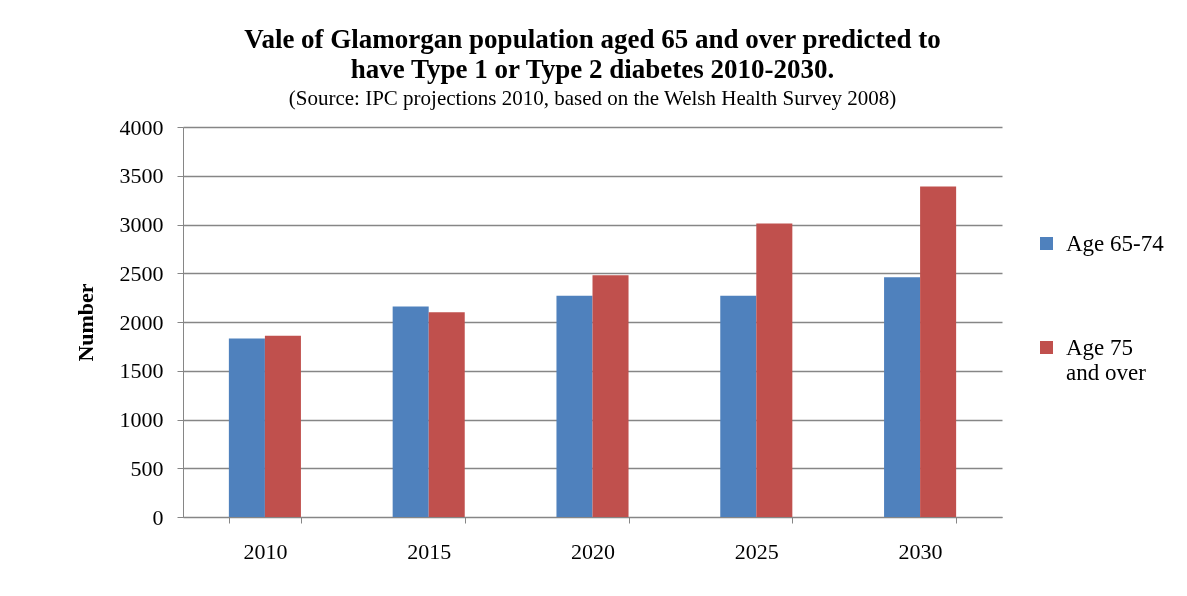 The width and height of the screenshot is (1187, 596). Describe the element at coordinates (141, 322) in the screenshot. I see `y-tick-label: 2000` at that location.